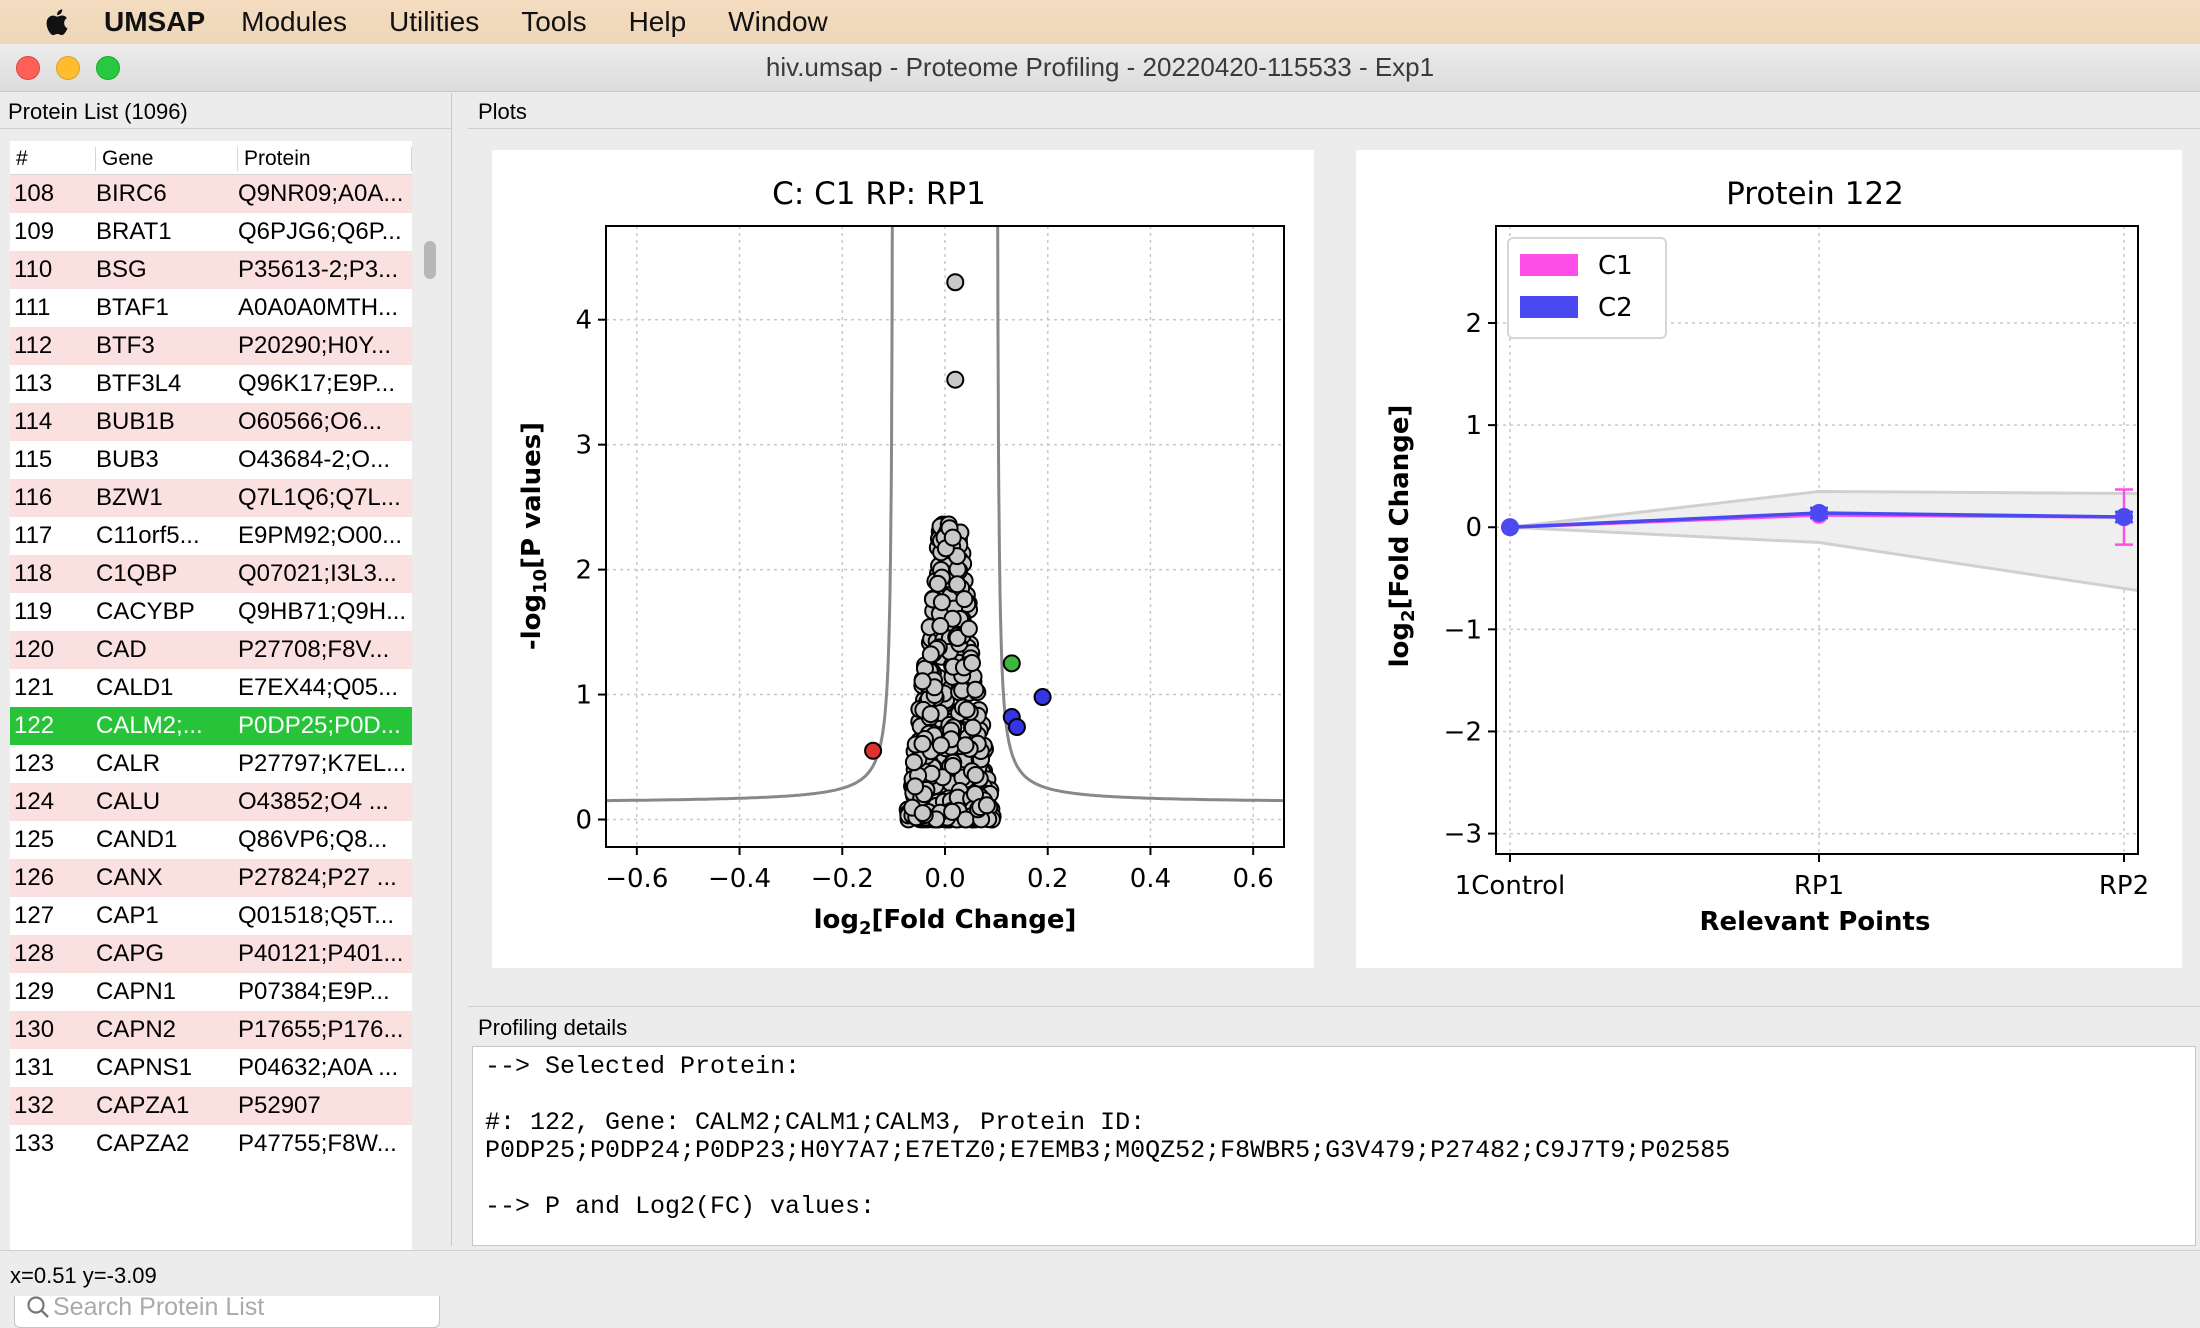 The width and height of the screenshot is (2200, 1328). Describe the element at coordinates (34, 953) in the screenshot. I see `row-number: 128` at that location.